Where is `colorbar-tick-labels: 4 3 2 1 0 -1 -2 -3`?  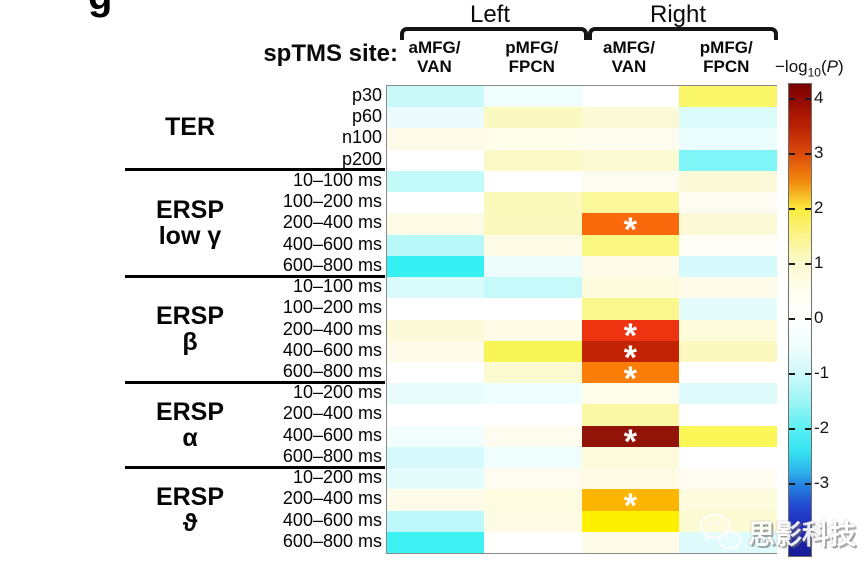
colorbar-tick-labels: 4 3 2 1 0 -1 -2 -3 is located at coordinates (837, 319).